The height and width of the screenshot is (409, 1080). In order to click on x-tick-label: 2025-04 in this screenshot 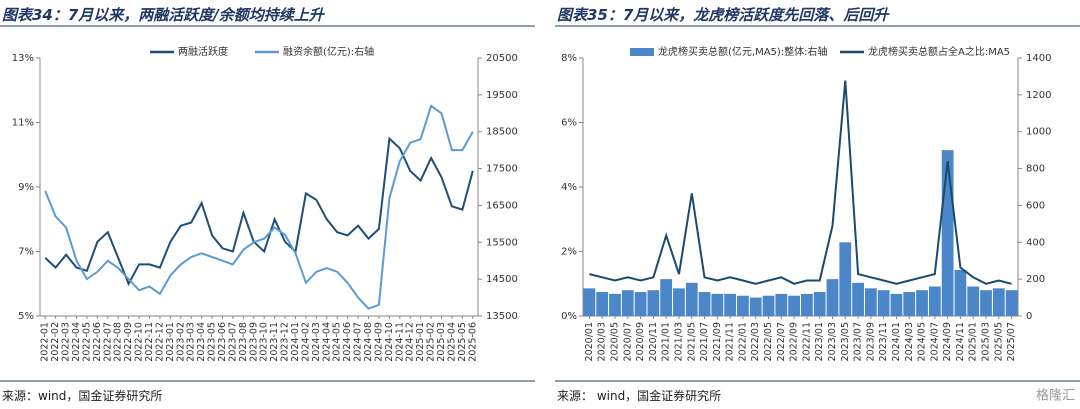, I will do `click(451, 342)`.